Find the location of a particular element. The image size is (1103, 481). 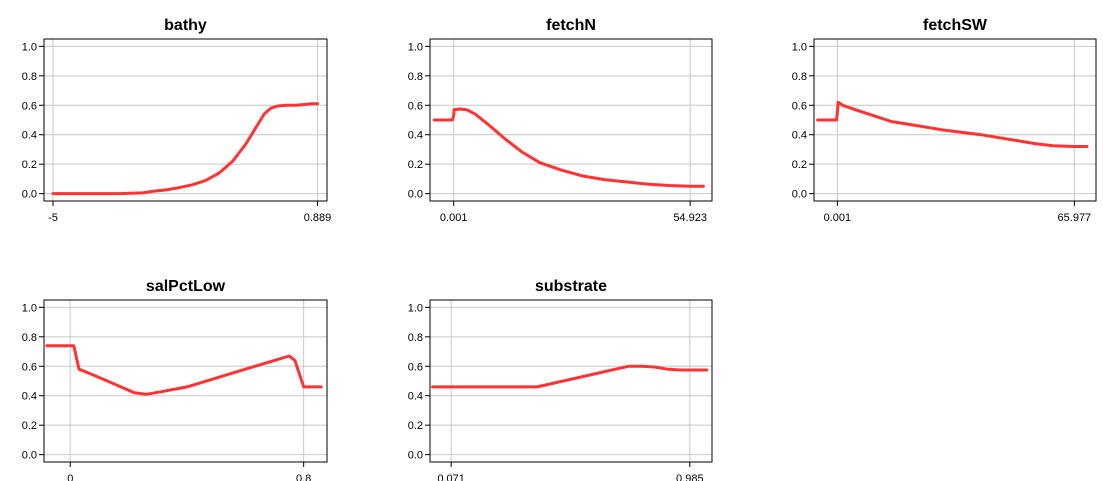

chart-panel-substrate: substrate 0.0 0.2 0.4 0.6 0.8 1.0 0.071 0.985 is located at coordinates (560, 379).